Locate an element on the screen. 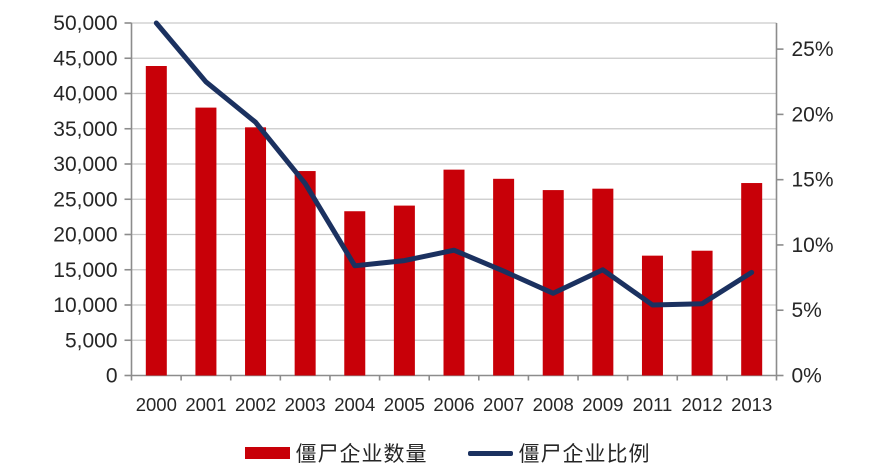  x-axis-label: 2000 is located at coordinates (156, 404).